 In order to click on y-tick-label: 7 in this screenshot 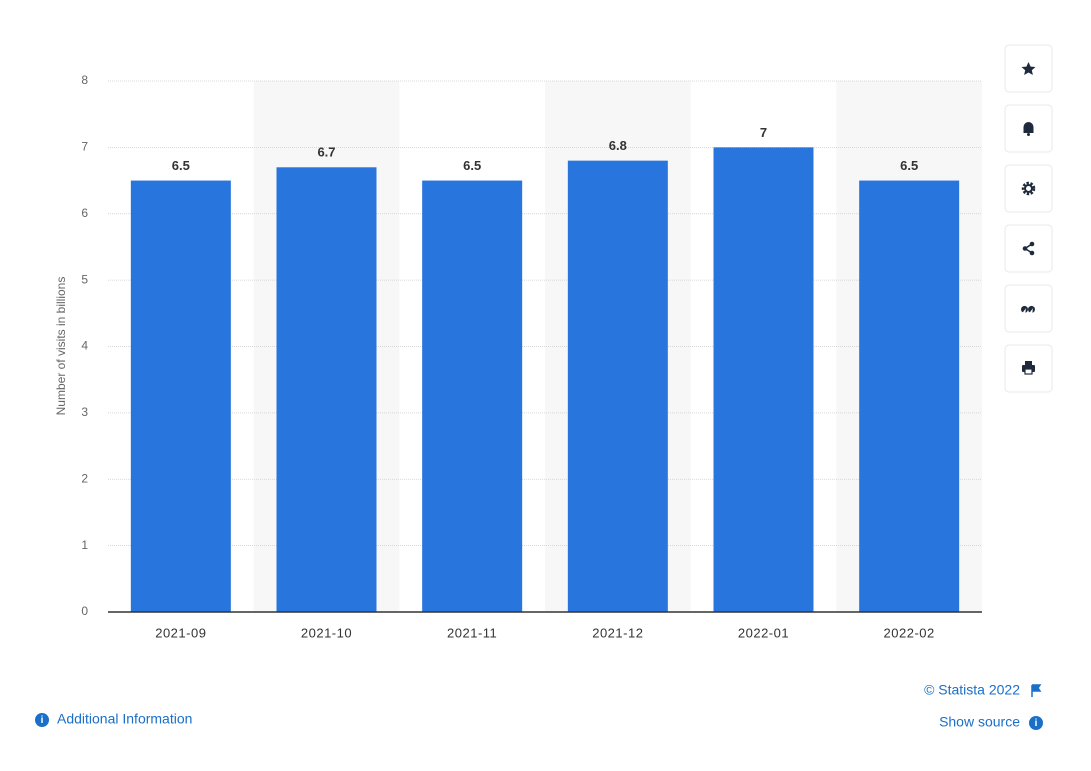, I will do `click(84, 147)`.